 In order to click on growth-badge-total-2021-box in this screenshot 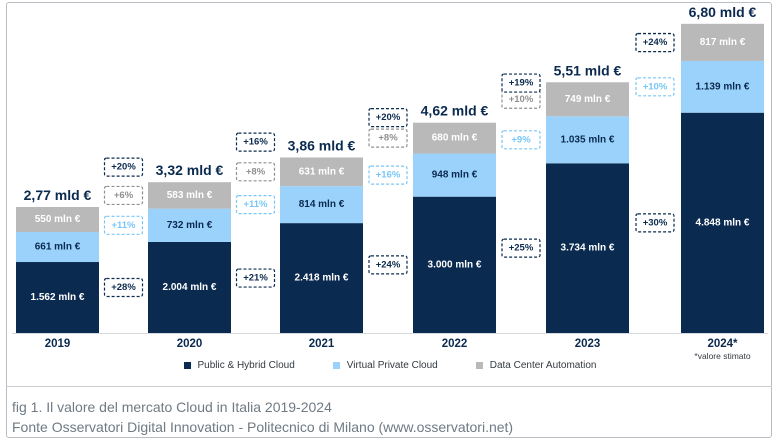, I will do `click(255, 142)`.